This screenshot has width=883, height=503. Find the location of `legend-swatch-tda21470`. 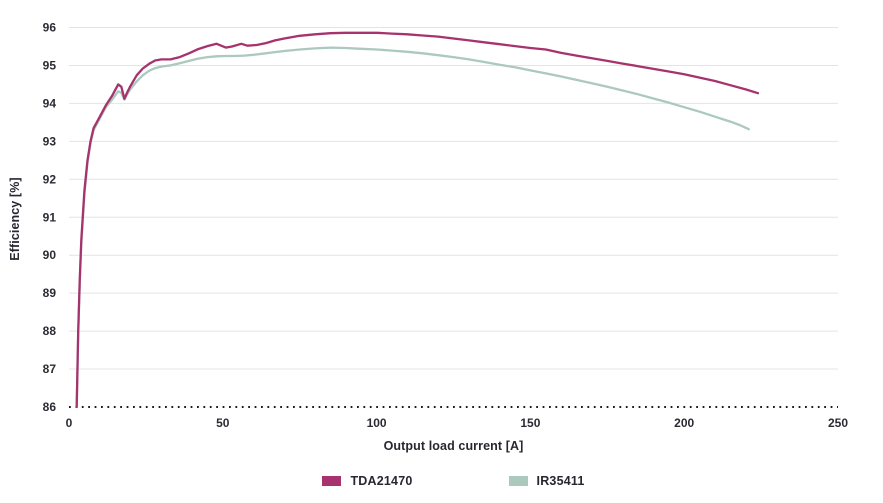

legend-swatch-tda21470 is located at coordinates (332, 481).